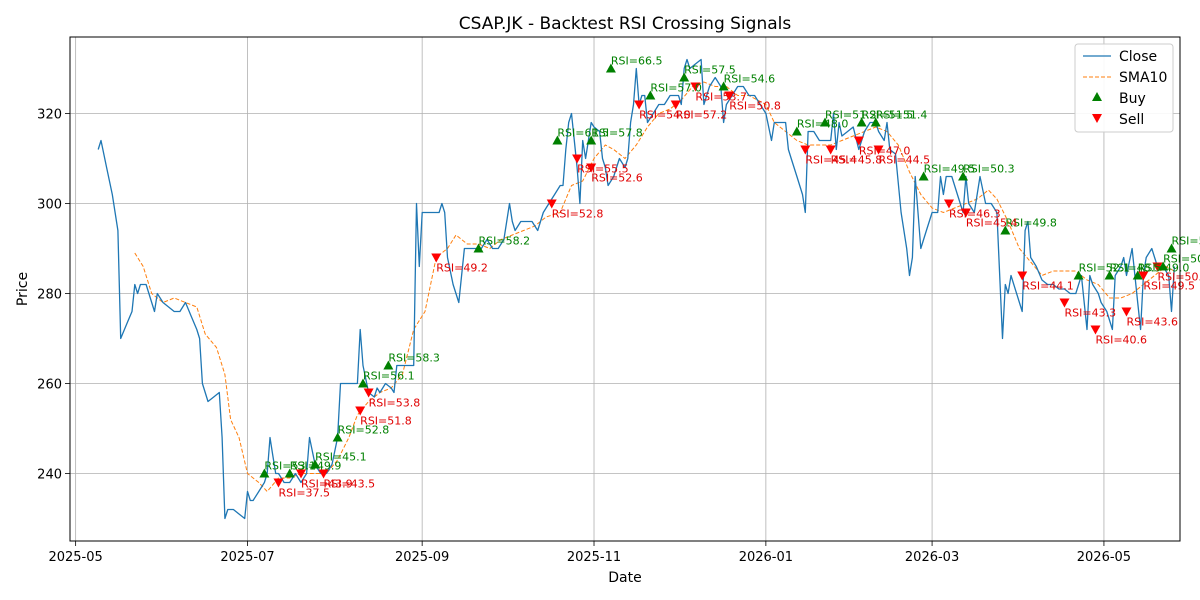 The height and width of the screenshot is (600, 1200). Describe the element at coordinates (389, 376) in the screenshot. I see `buy-rsi-label: RSI=56.1` at that location.